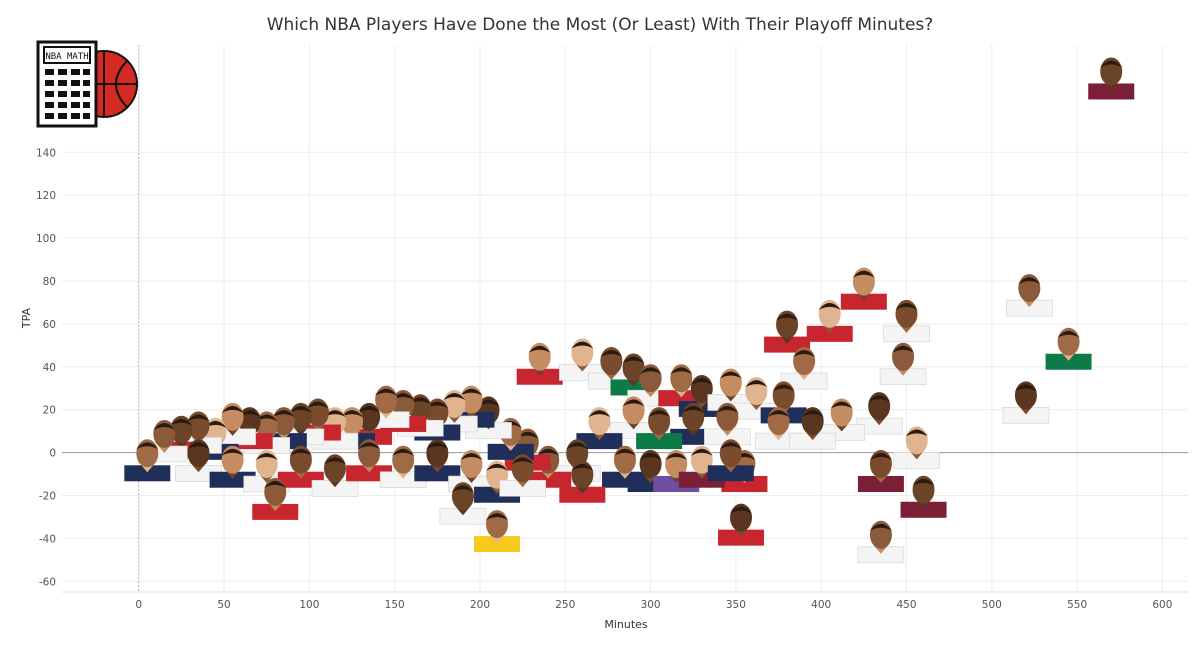 This screenshot has width=1200, height=646. I want to click on x-tick-label: 550, so click(1077, 605).